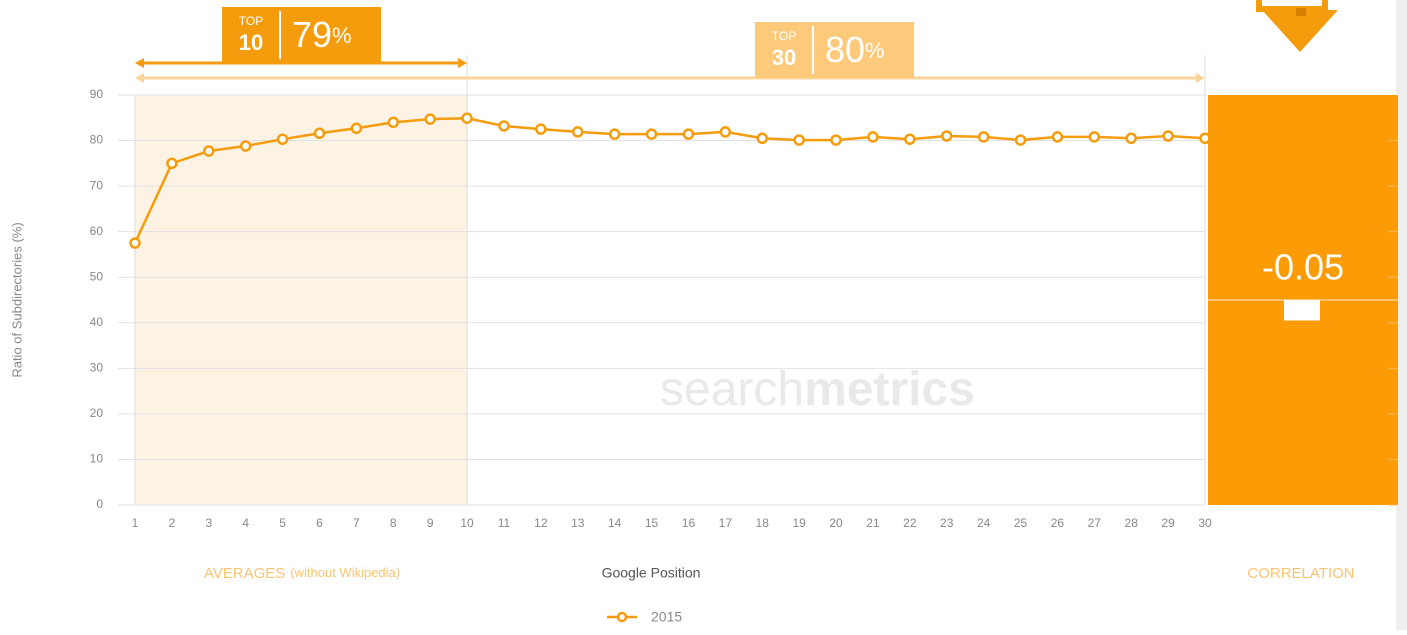 This screenshot has width=1407, height=635. I want to click on y-tick-label: 0, so click(99, 504).